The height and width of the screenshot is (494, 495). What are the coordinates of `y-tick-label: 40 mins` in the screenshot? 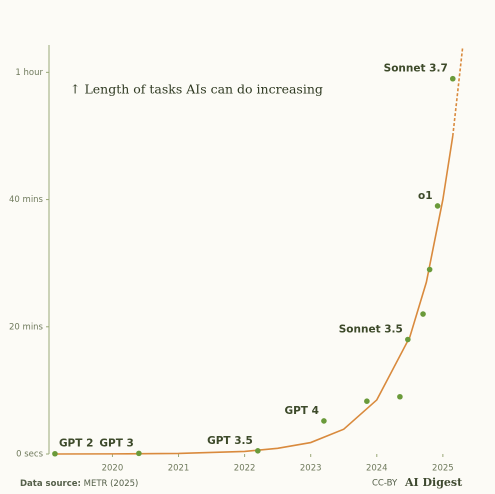 It's located at (26, 200).